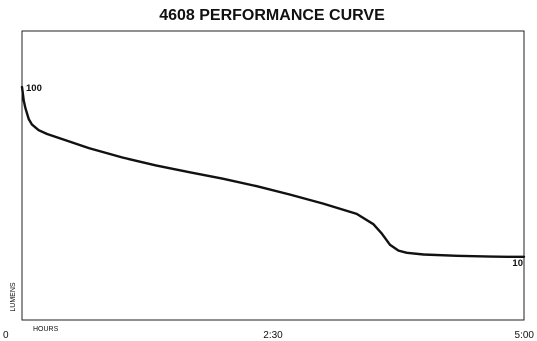  What do you see at coordinates (13, 297) in the screenshot?
I see `y-axis-label: LUMENS` at bounding box center [13, 297].